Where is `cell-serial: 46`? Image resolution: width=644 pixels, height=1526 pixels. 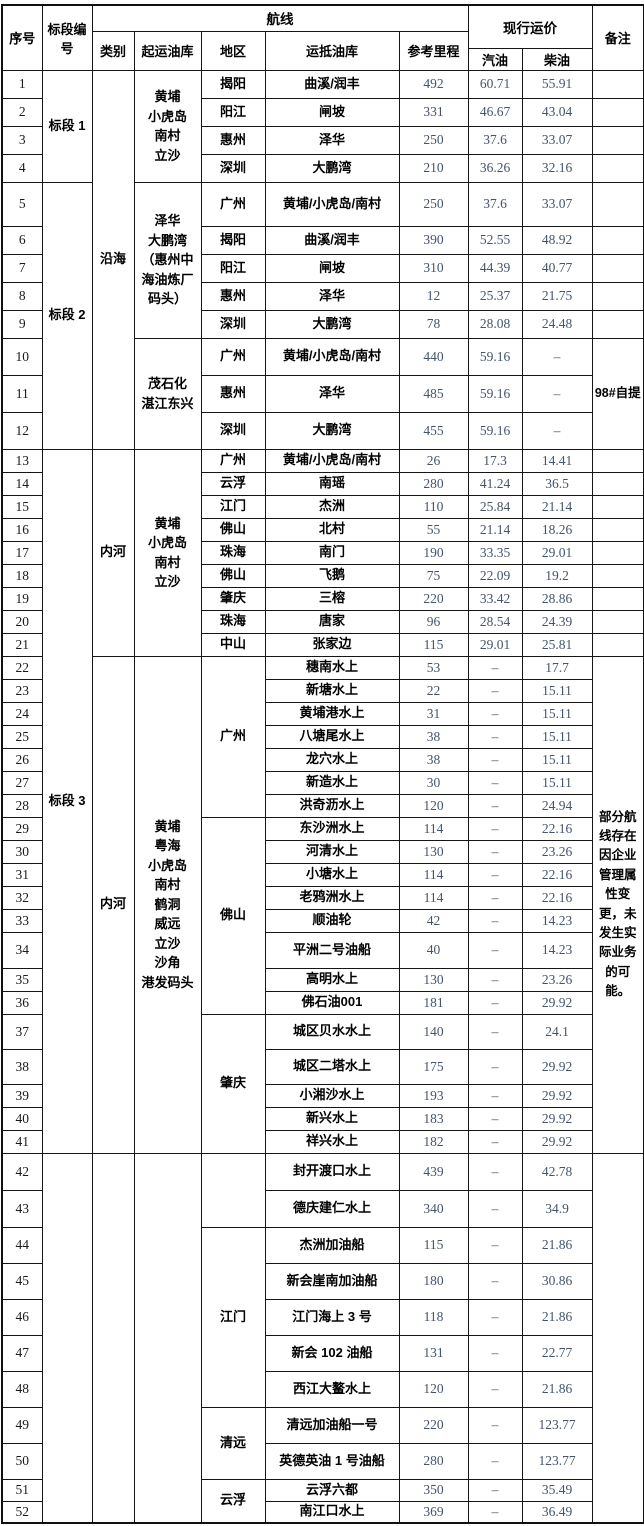 cell-serial: 46 is located at coordinates (22, 1317).